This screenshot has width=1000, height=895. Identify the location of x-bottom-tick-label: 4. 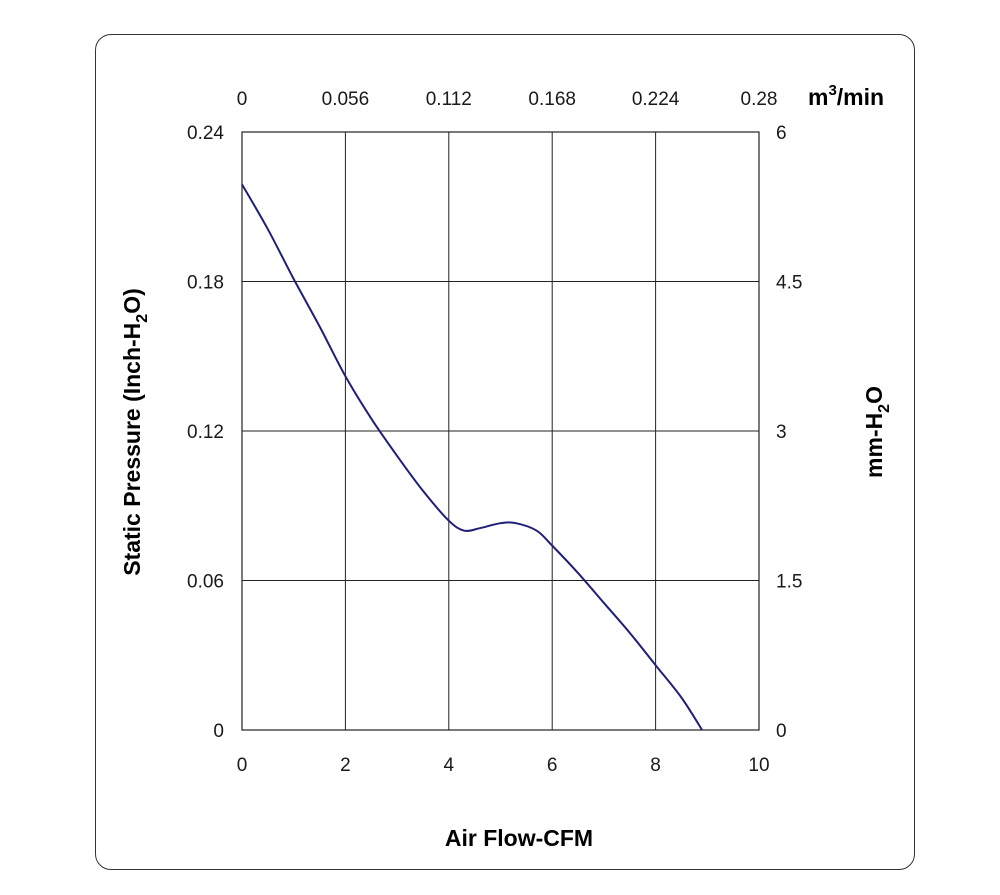
(449, 765).